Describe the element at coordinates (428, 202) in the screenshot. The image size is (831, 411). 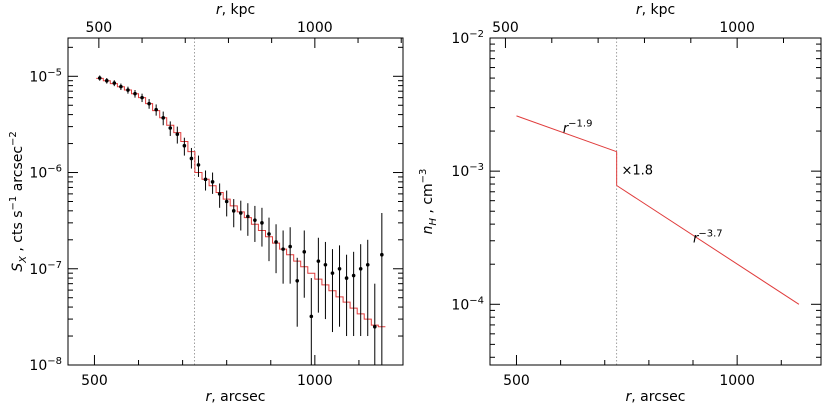
I see `right-y-axis-label: nH , cm−3` at that location.